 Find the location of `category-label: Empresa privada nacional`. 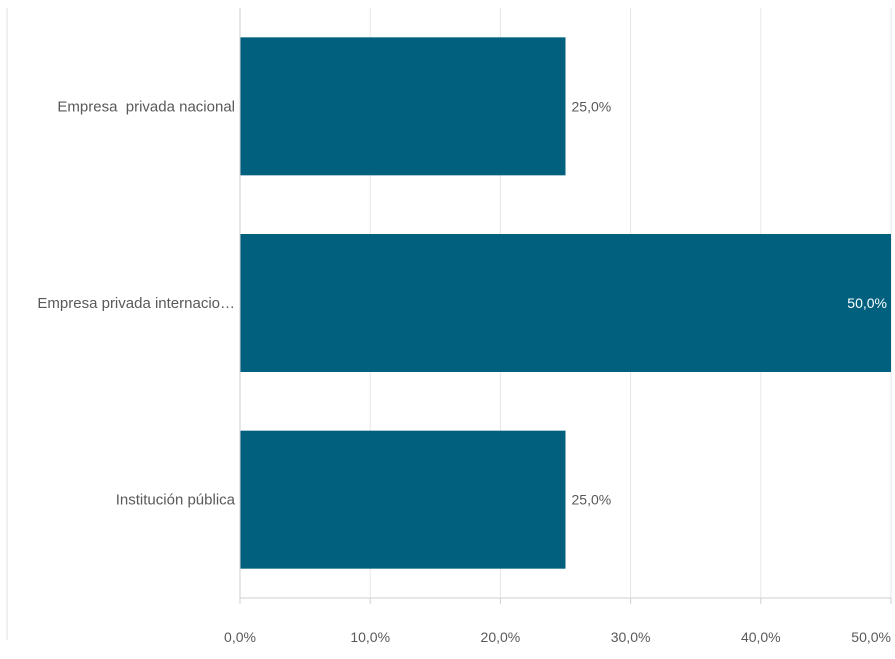

category-label: Empresa privada nacional is located at coordinates (146, 106).